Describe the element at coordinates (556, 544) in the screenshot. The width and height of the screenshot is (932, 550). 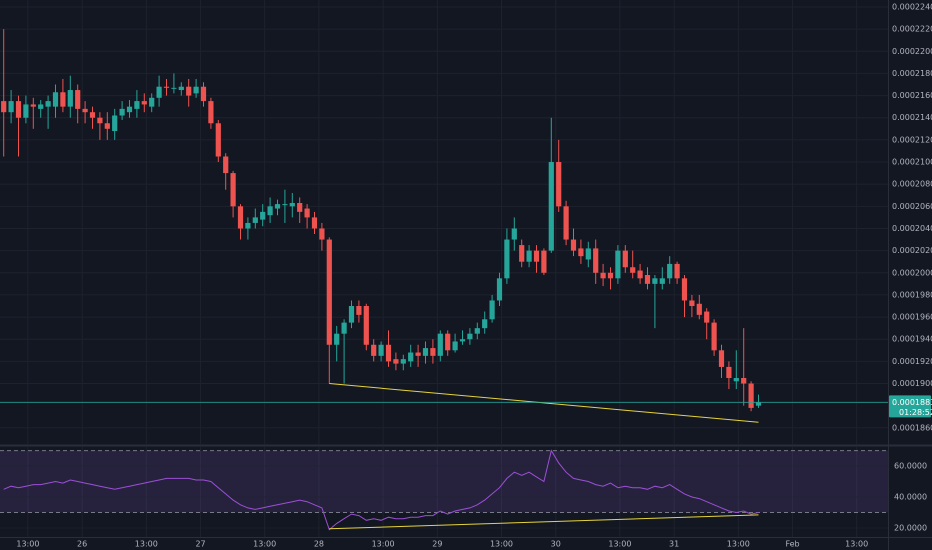
I see `x-tick-label: 30` at that location.